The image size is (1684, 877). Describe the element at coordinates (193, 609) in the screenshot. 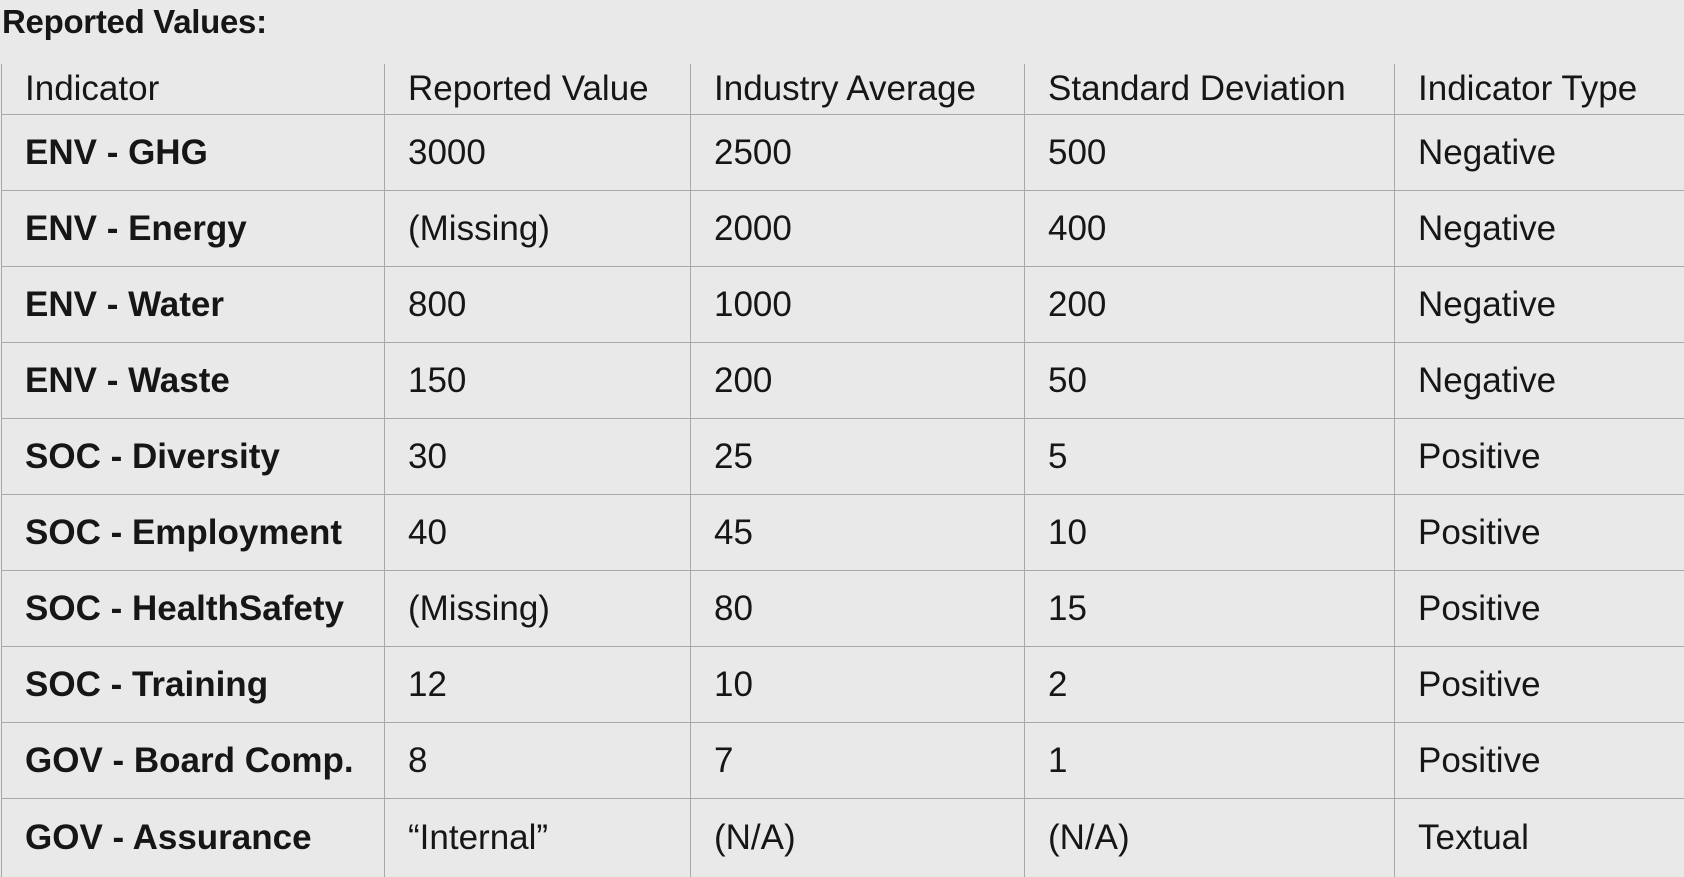

I see `indicator-cell: SOC - HealthSafety` at that location.